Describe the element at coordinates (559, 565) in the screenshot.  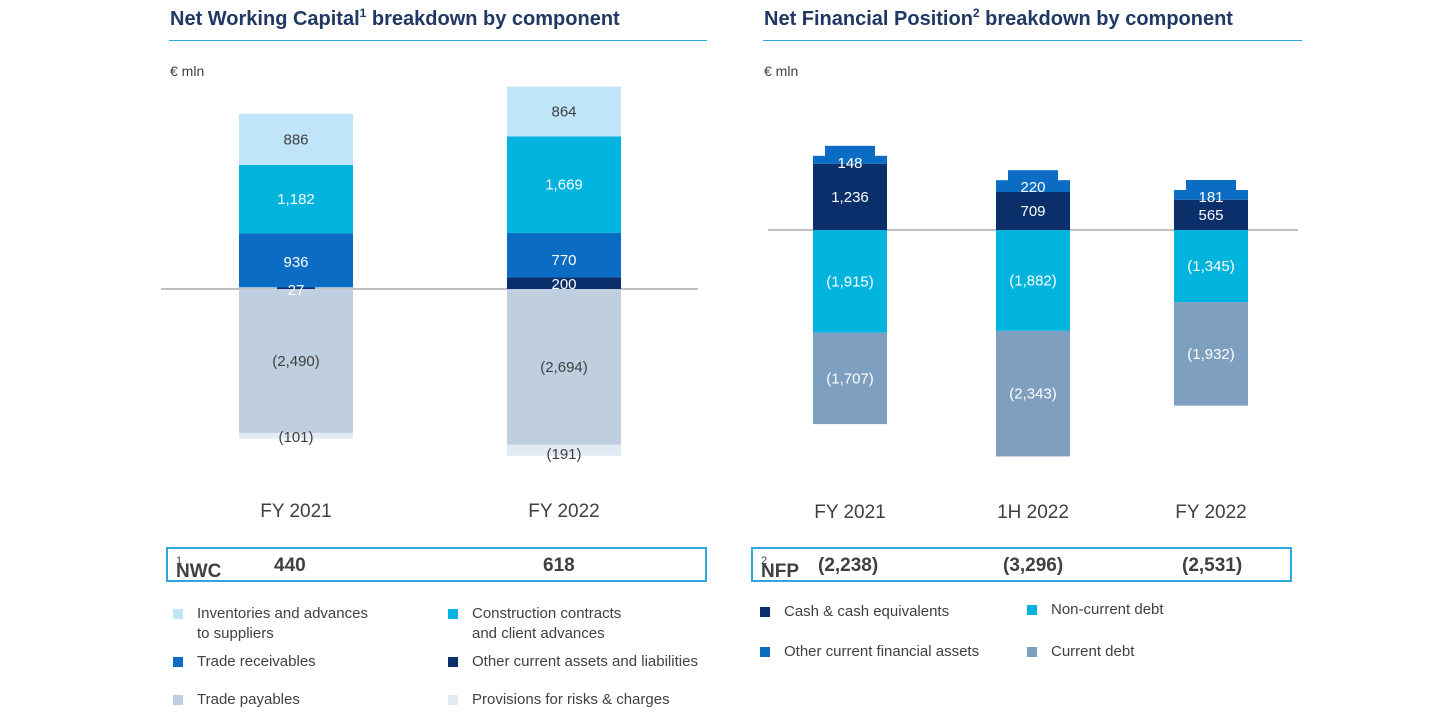
I see `nwc-summary-value-fy2022: 618` at that location.